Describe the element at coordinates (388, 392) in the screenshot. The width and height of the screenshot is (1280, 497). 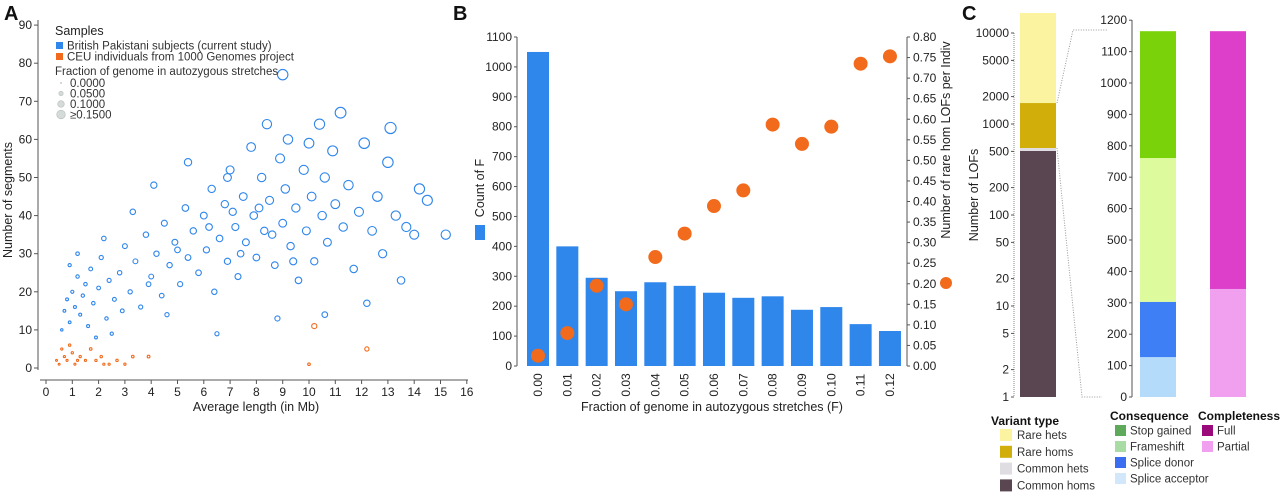
I see `x-tick-label: 13` at that location.